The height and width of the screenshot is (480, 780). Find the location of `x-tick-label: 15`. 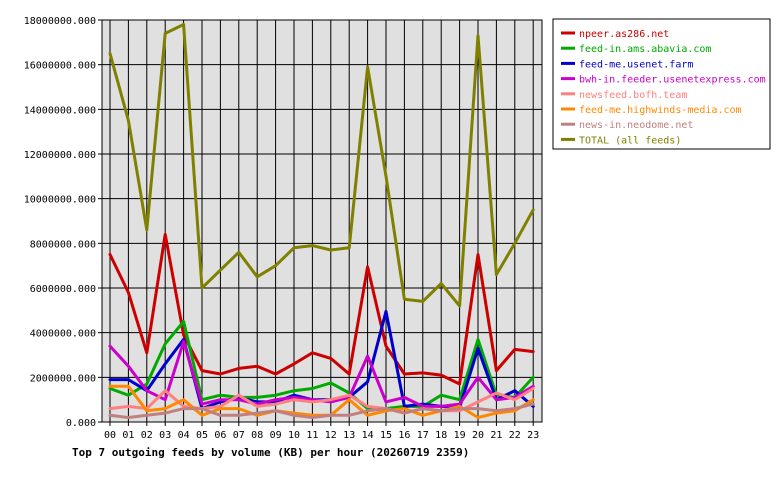

x-tick-label: 15 is located at coordinates (386, 435).